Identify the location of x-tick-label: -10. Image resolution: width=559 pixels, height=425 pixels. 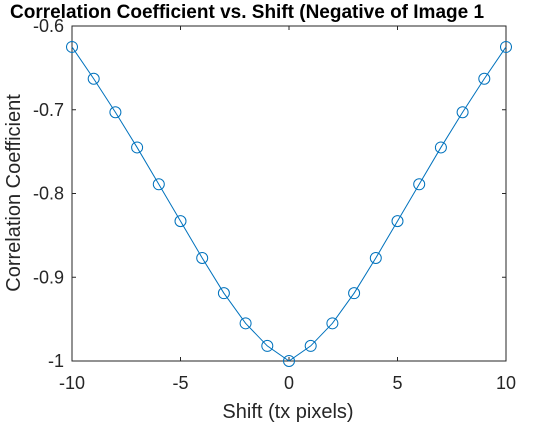
(72, 383).